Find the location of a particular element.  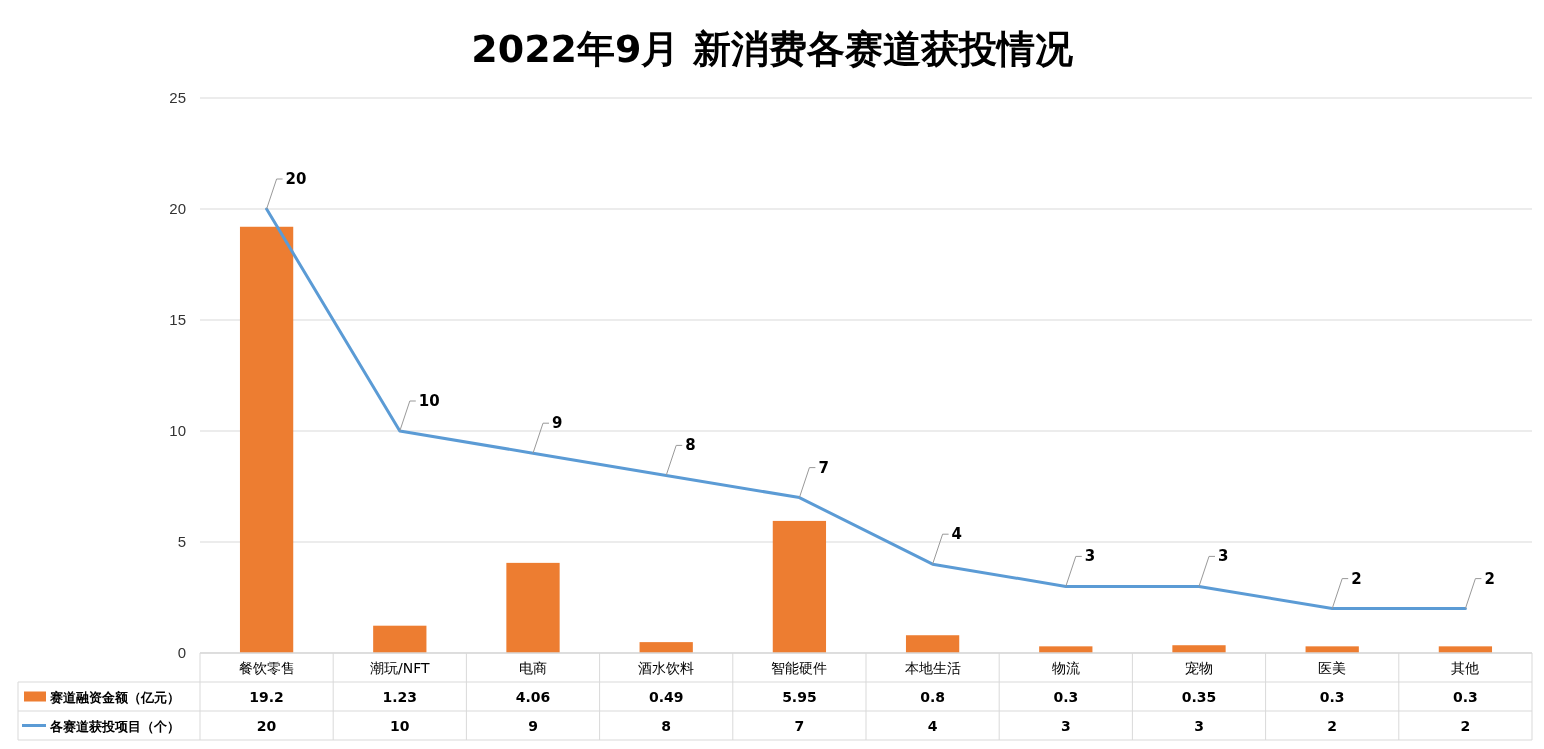

data-label: 4 is located at coordinates (932, 725).